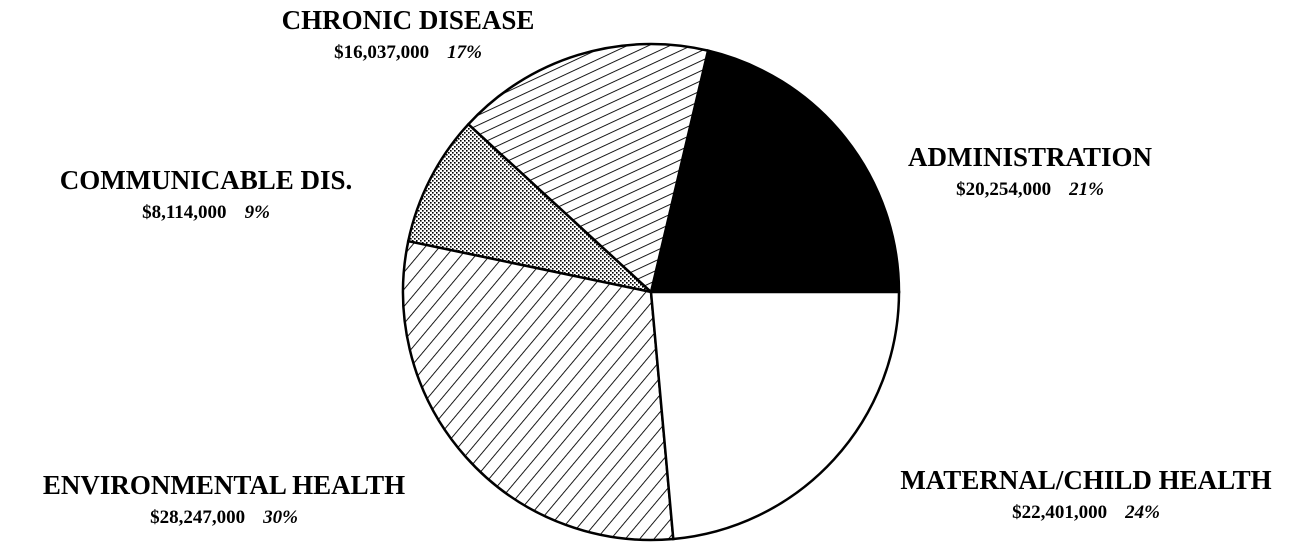 Image resolution: width=1314 pixels, height=542 pixels. I want to click on percent-label: 9%, so click(257, 212).